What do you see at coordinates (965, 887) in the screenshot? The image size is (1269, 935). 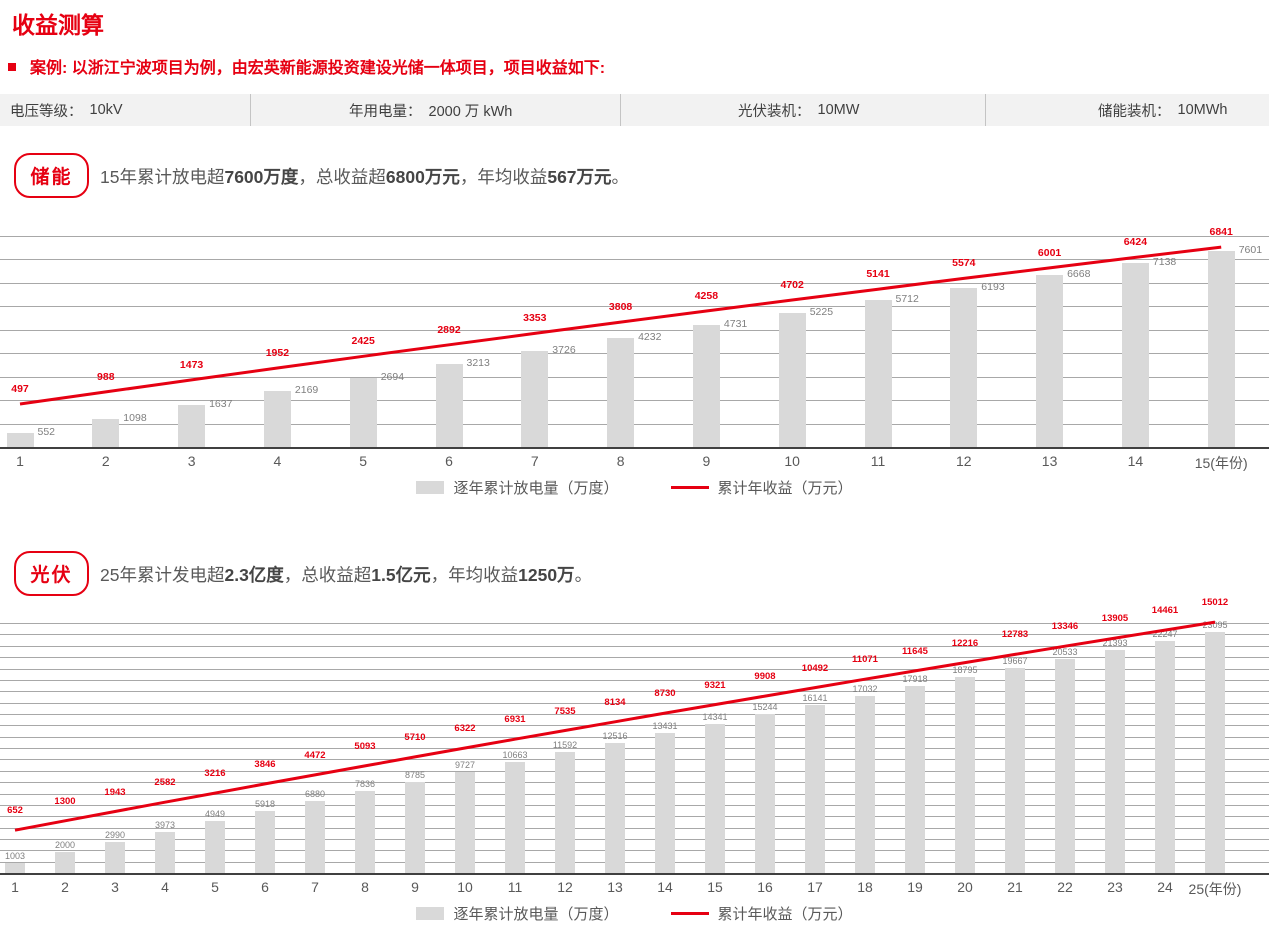 I see `x-axis-label: 20` at bounding box center [965, 887].